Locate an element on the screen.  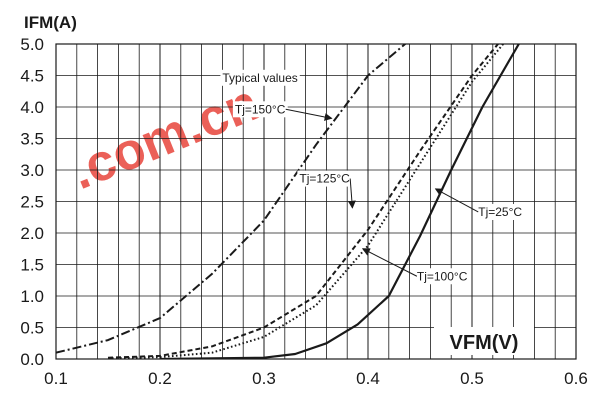
x-tick-label: 0.1 is located at coordinates (56, 378).